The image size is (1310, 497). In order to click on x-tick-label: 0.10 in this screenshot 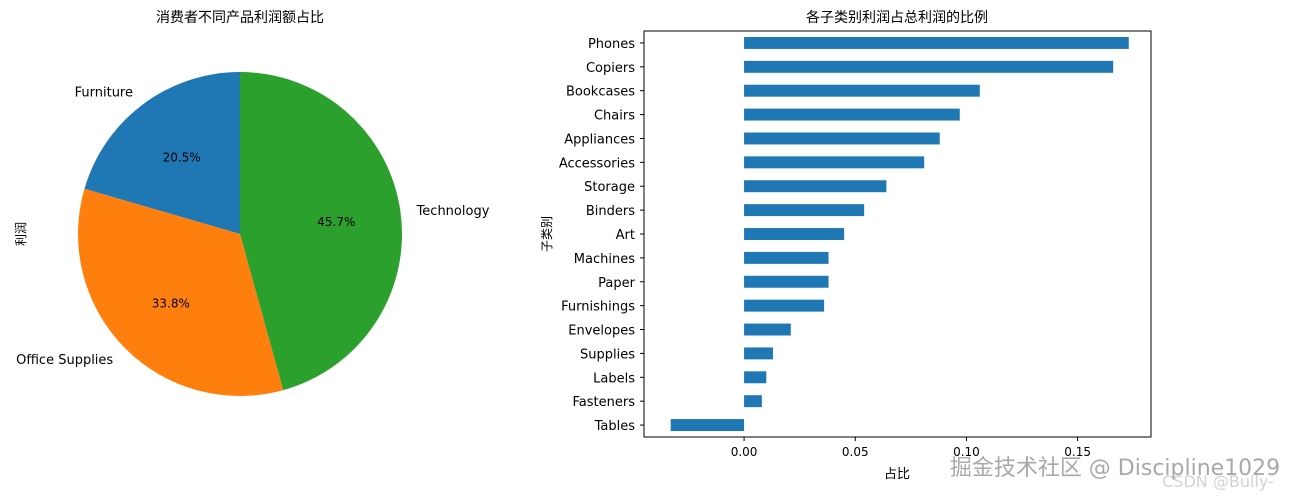, I will do `click(966, 452)`.